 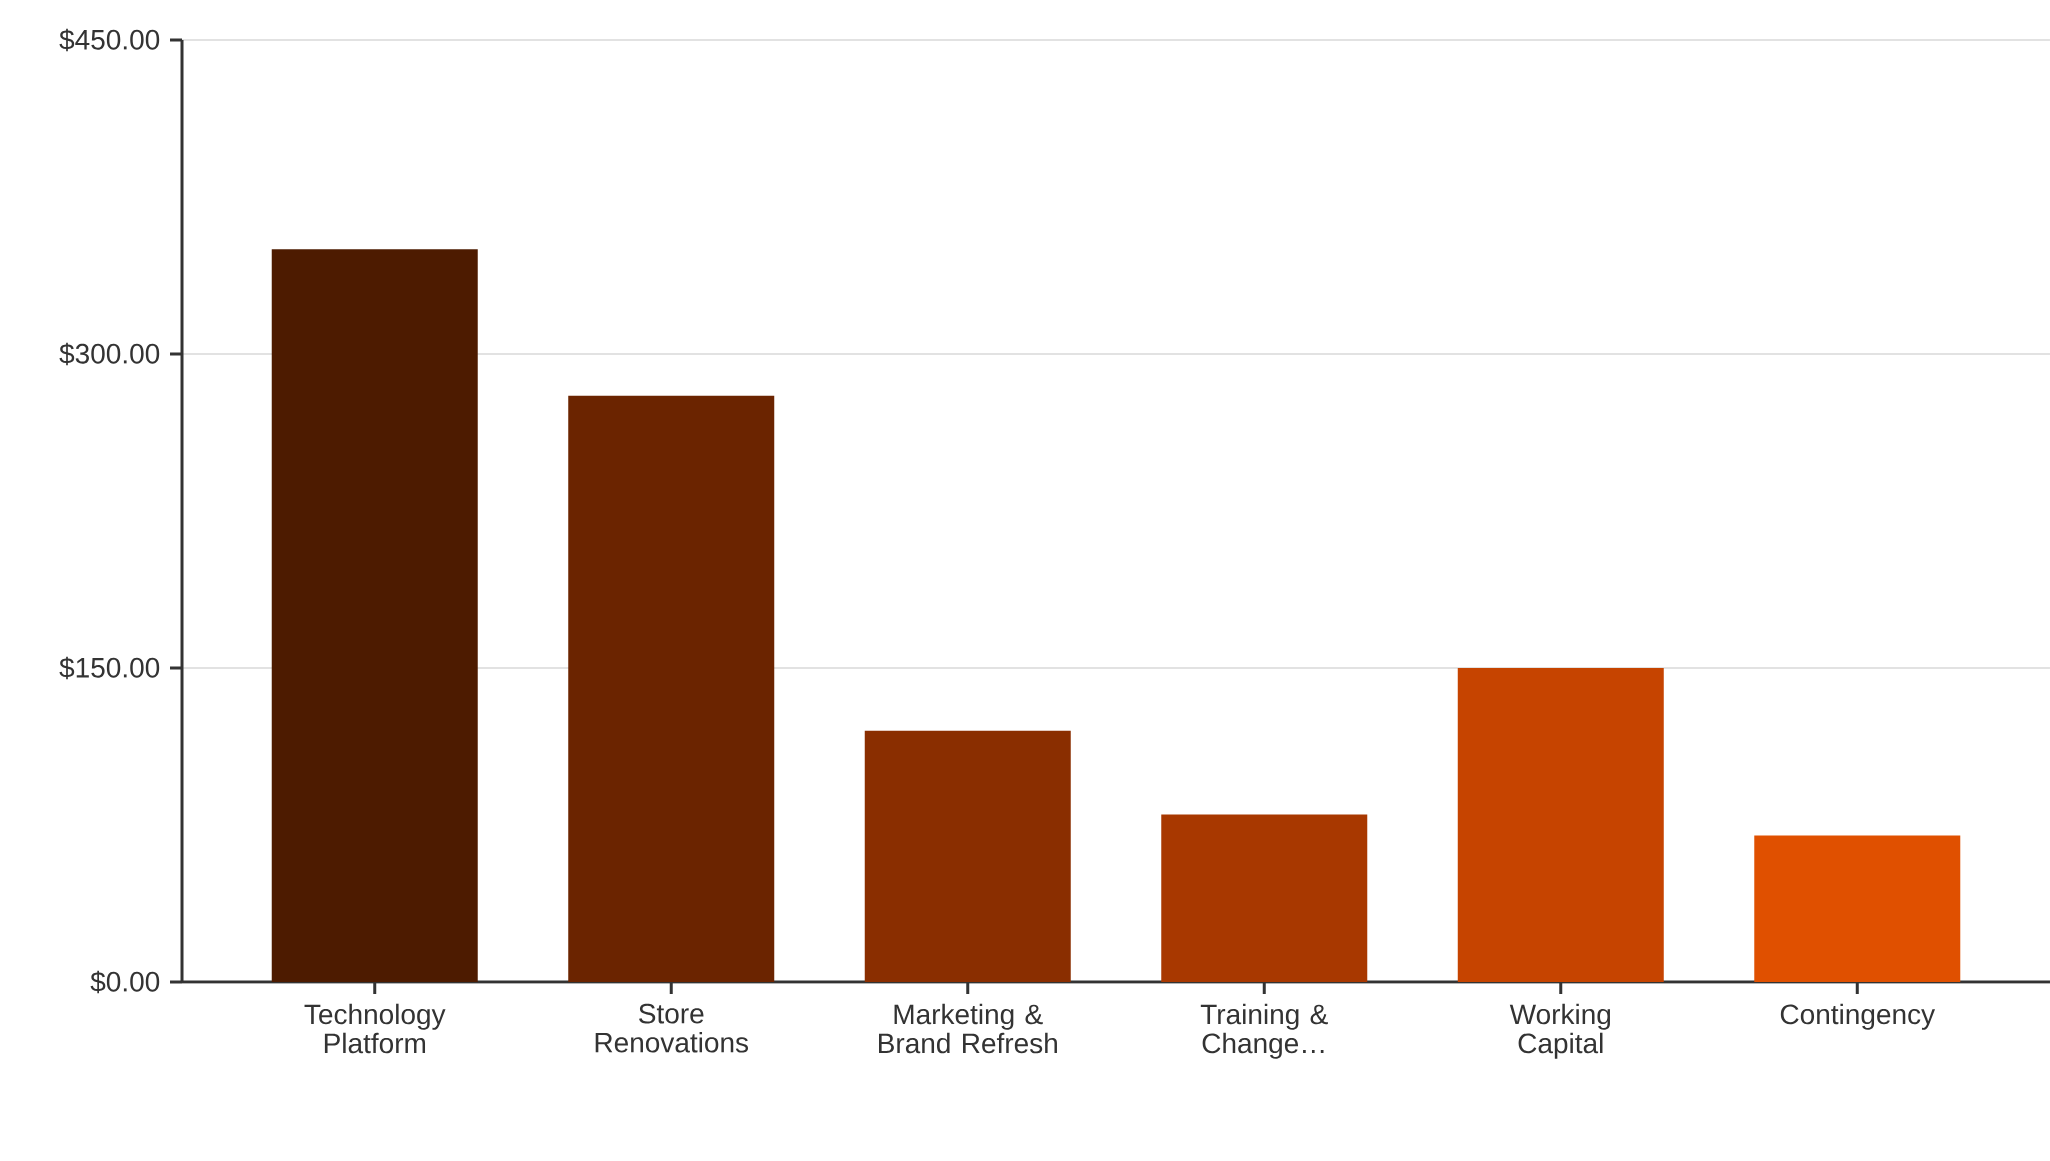 What do you see at coordinates (968, 1028) in the screenshot?
I see `x-tick-label: Marketing & Brand Refresh` at bounding box center [968, 1028].